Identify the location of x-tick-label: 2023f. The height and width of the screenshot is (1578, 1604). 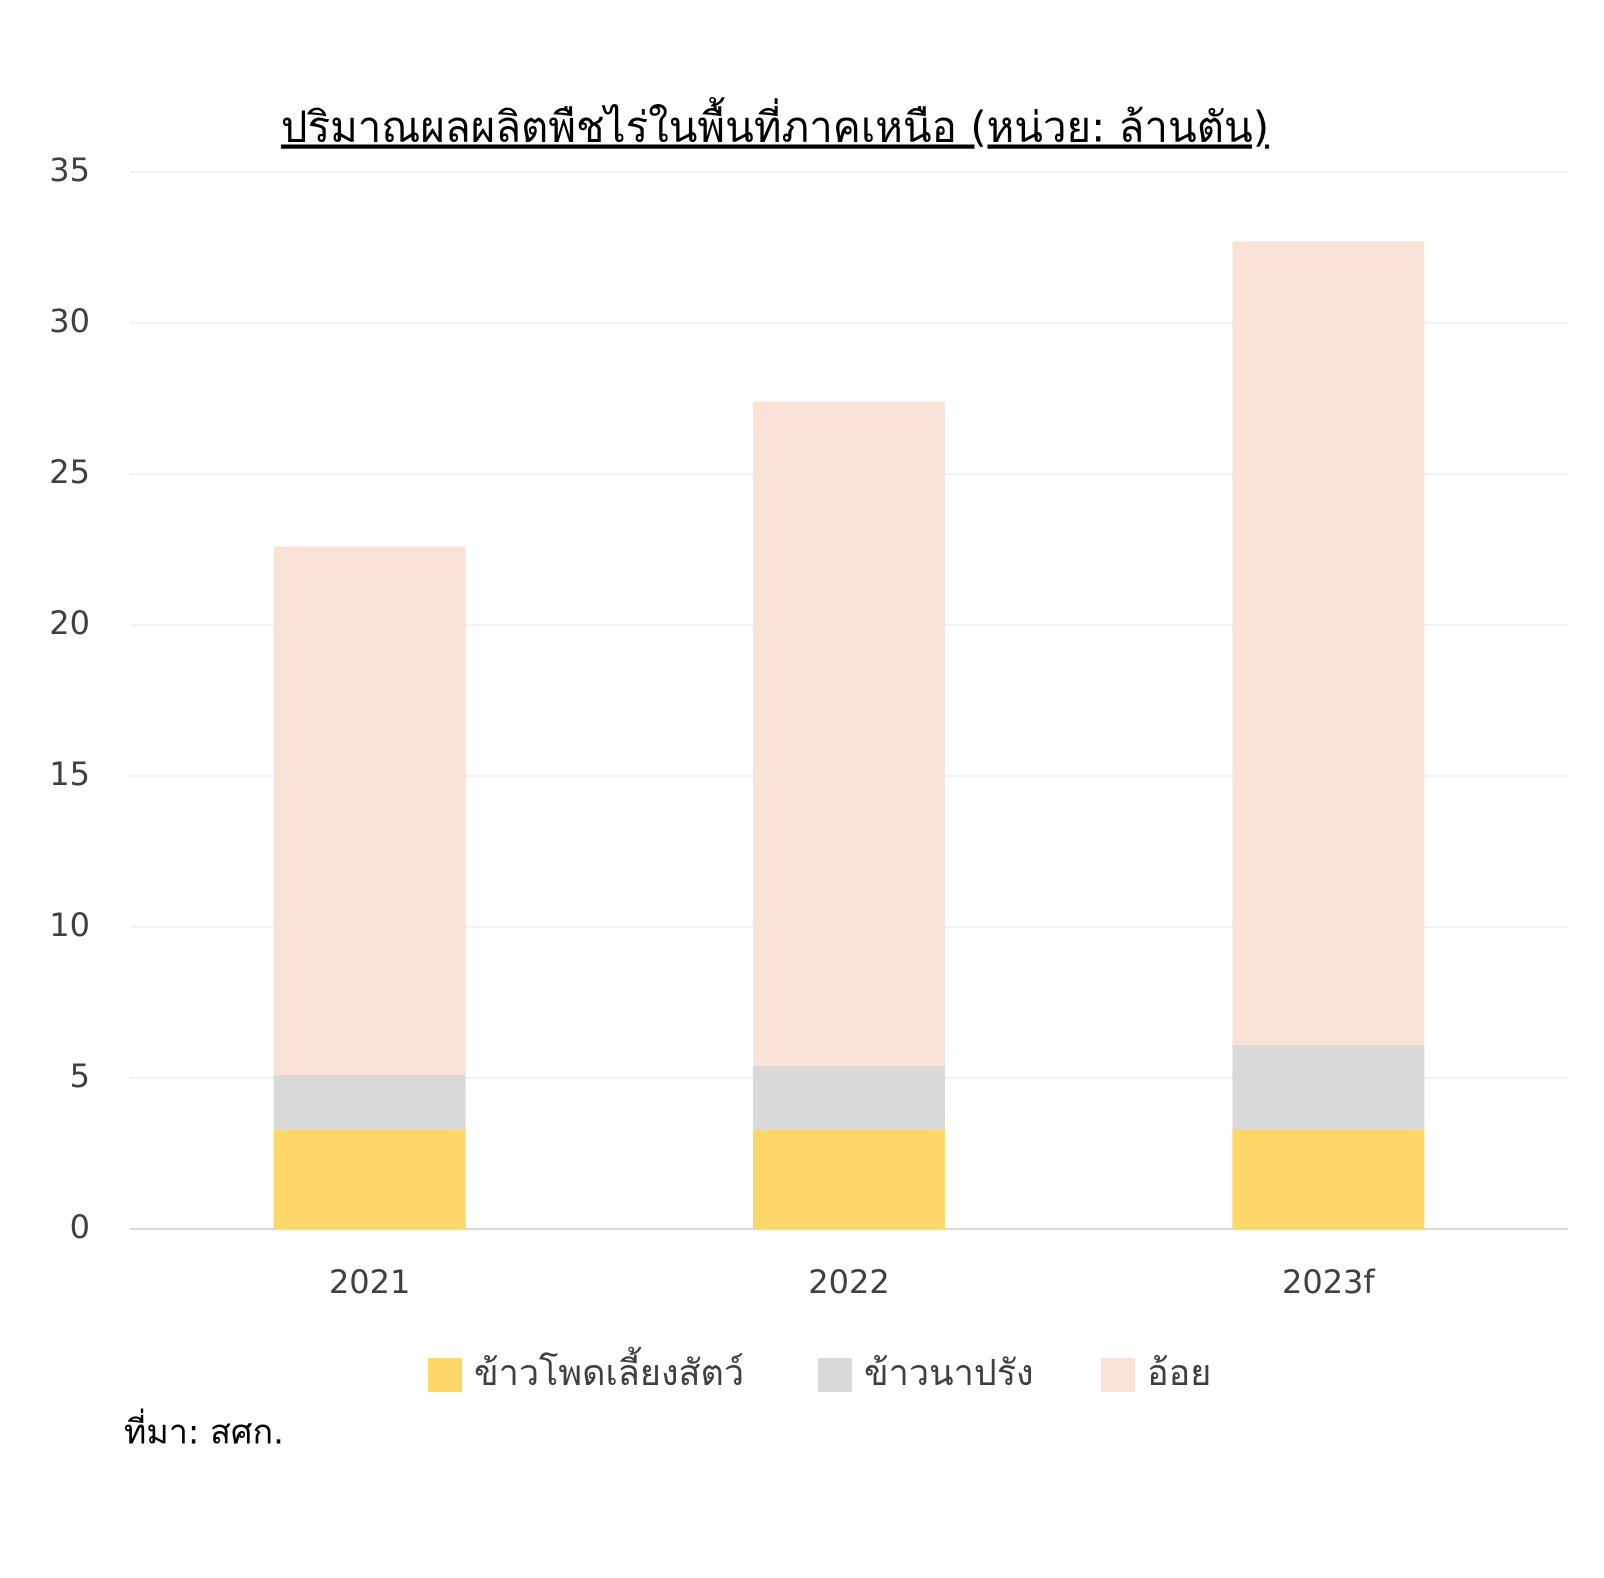
(1328, 1282).